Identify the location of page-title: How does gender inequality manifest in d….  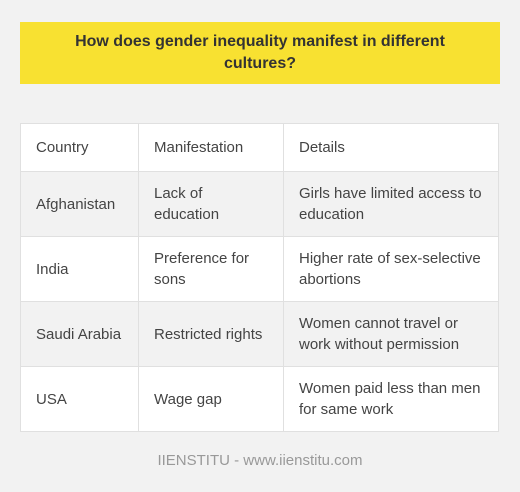
(260, 52).